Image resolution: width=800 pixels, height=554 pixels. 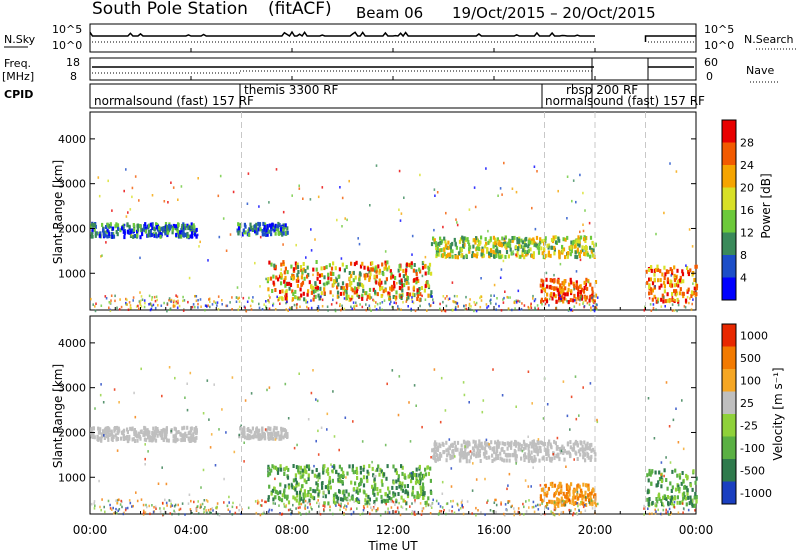 What do you see at coordinates (72, 273) in the screenshot?
I see `y-tick-label: 1000` at bounding box center [72, 273].